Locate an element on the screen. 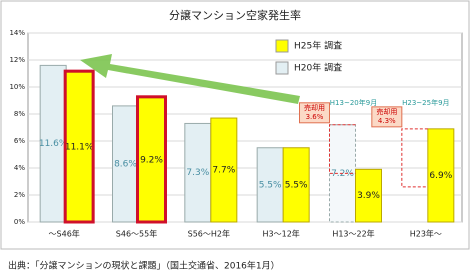  x-tick-label: H13～22年 is located at coordinates (353, 234).